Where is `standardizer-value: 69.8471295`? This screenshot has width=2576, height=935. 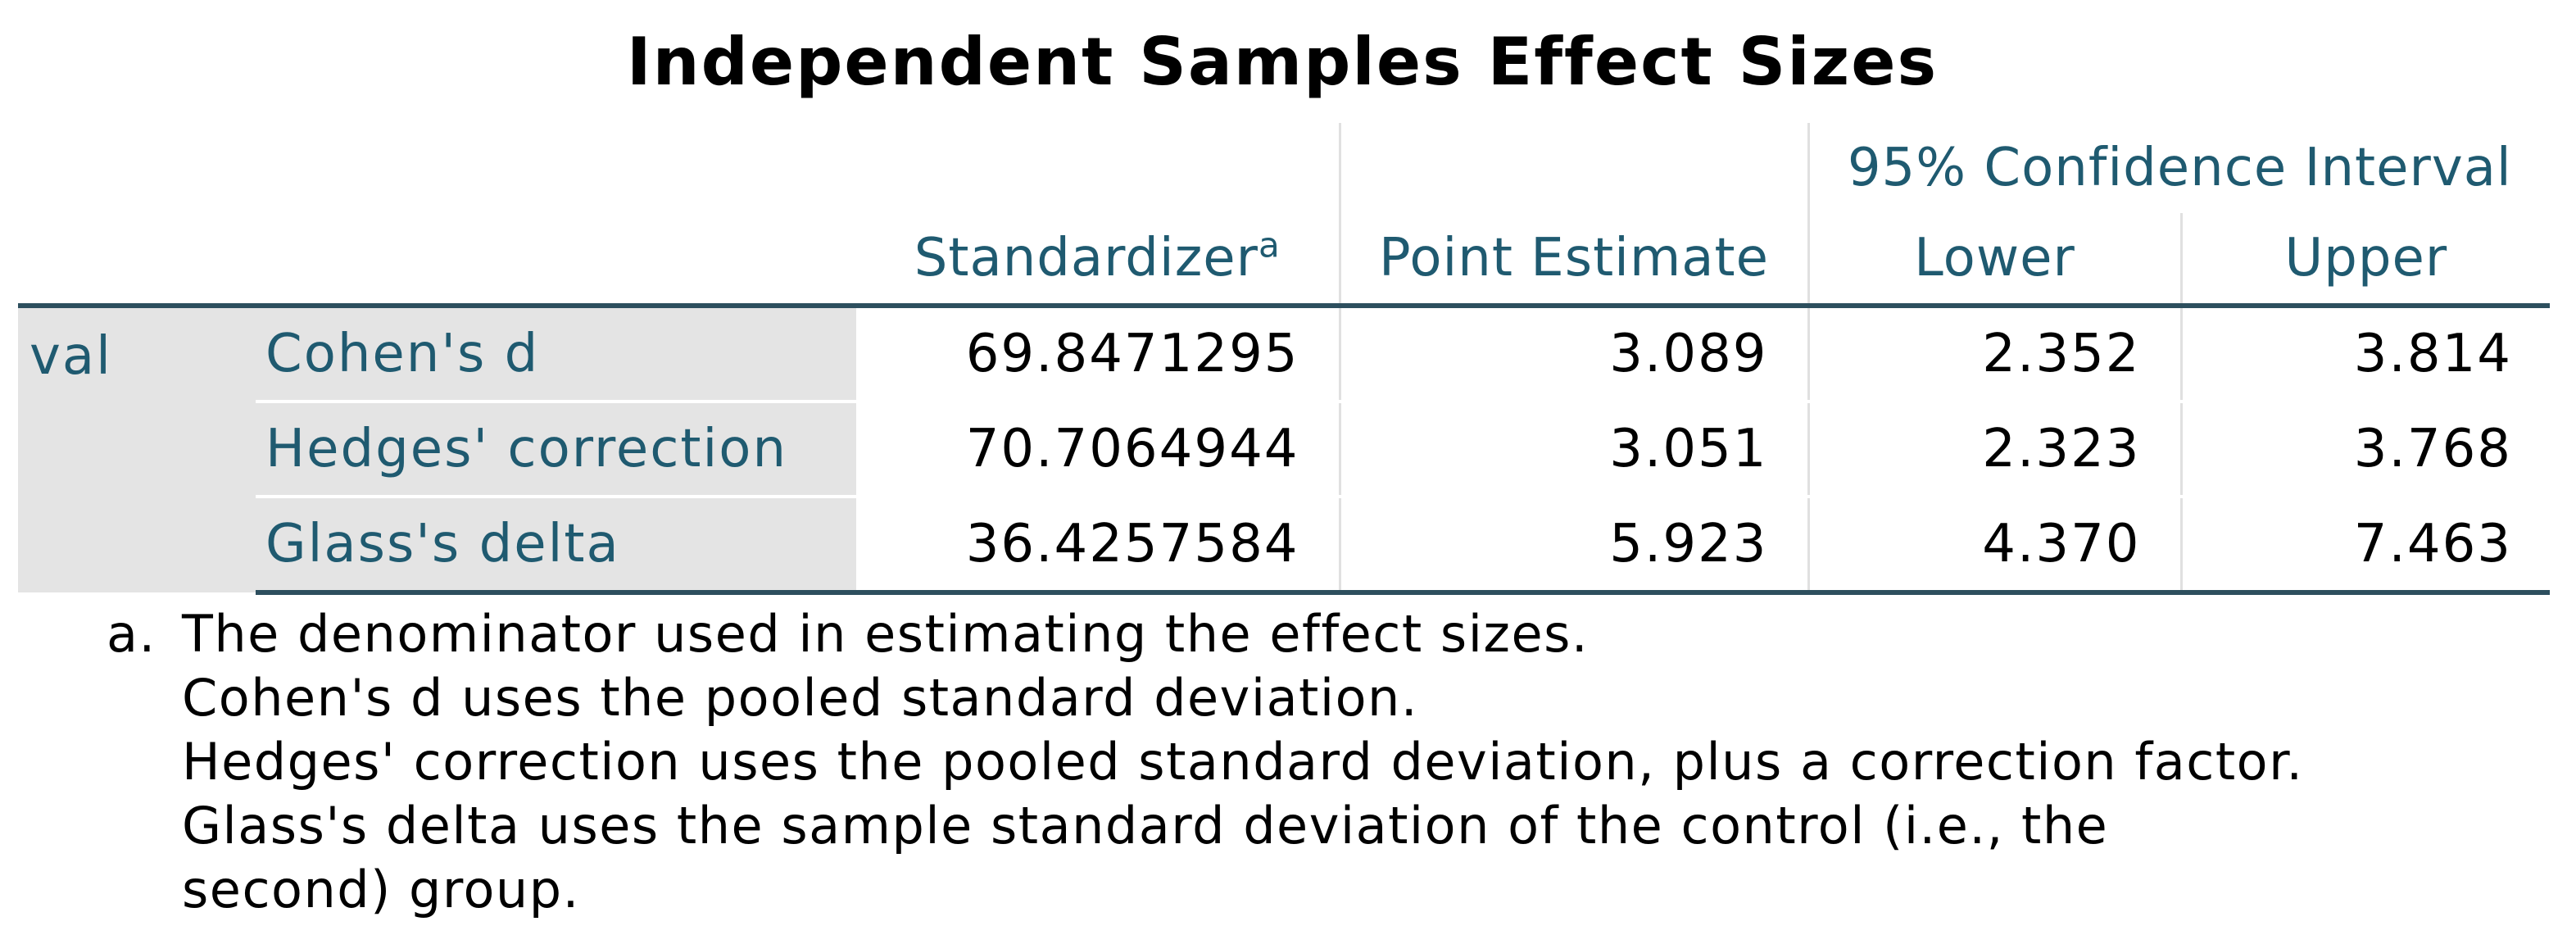 standardizer-value: 69.8471295 is located at coordinates (1098, 354).